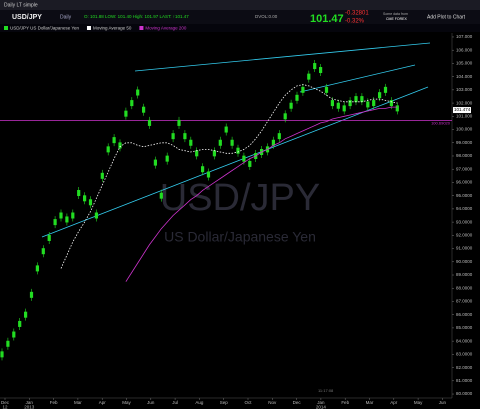  Describe the element at coordinates (27, 17) in the screenshot. I see `symbol: USD/JPY` at that location.